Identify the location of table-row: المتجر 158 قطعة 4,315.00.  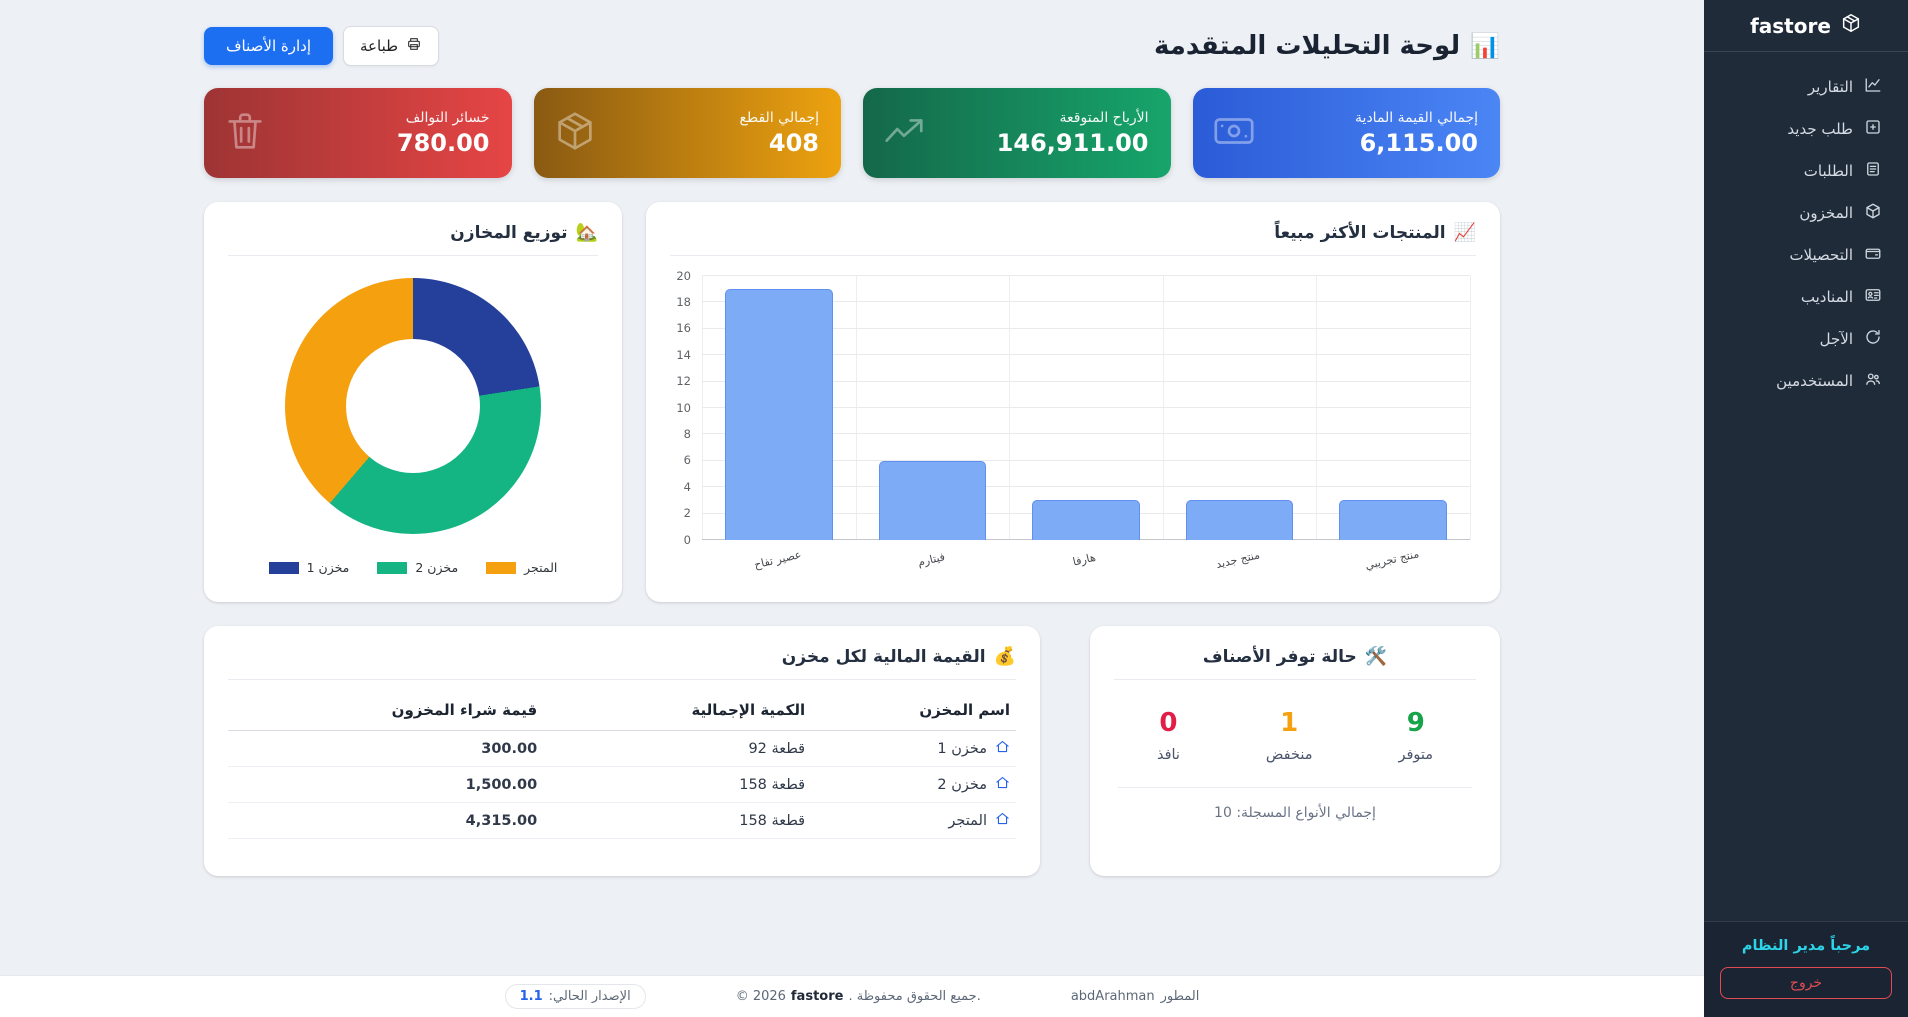
(622, 820).